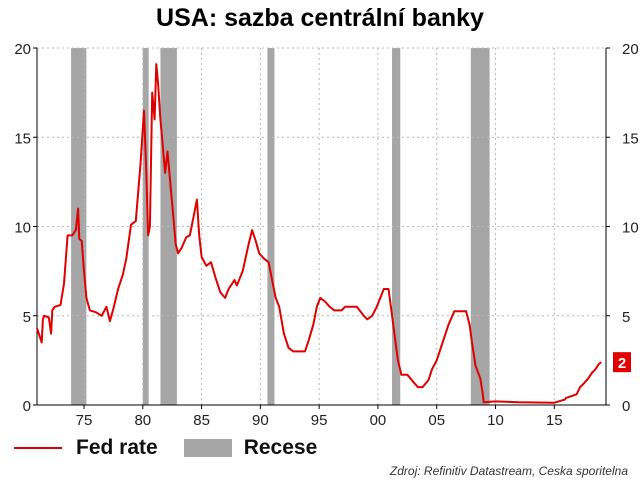  I want to click on legend: Fed rate Recese, so click(165, 448).